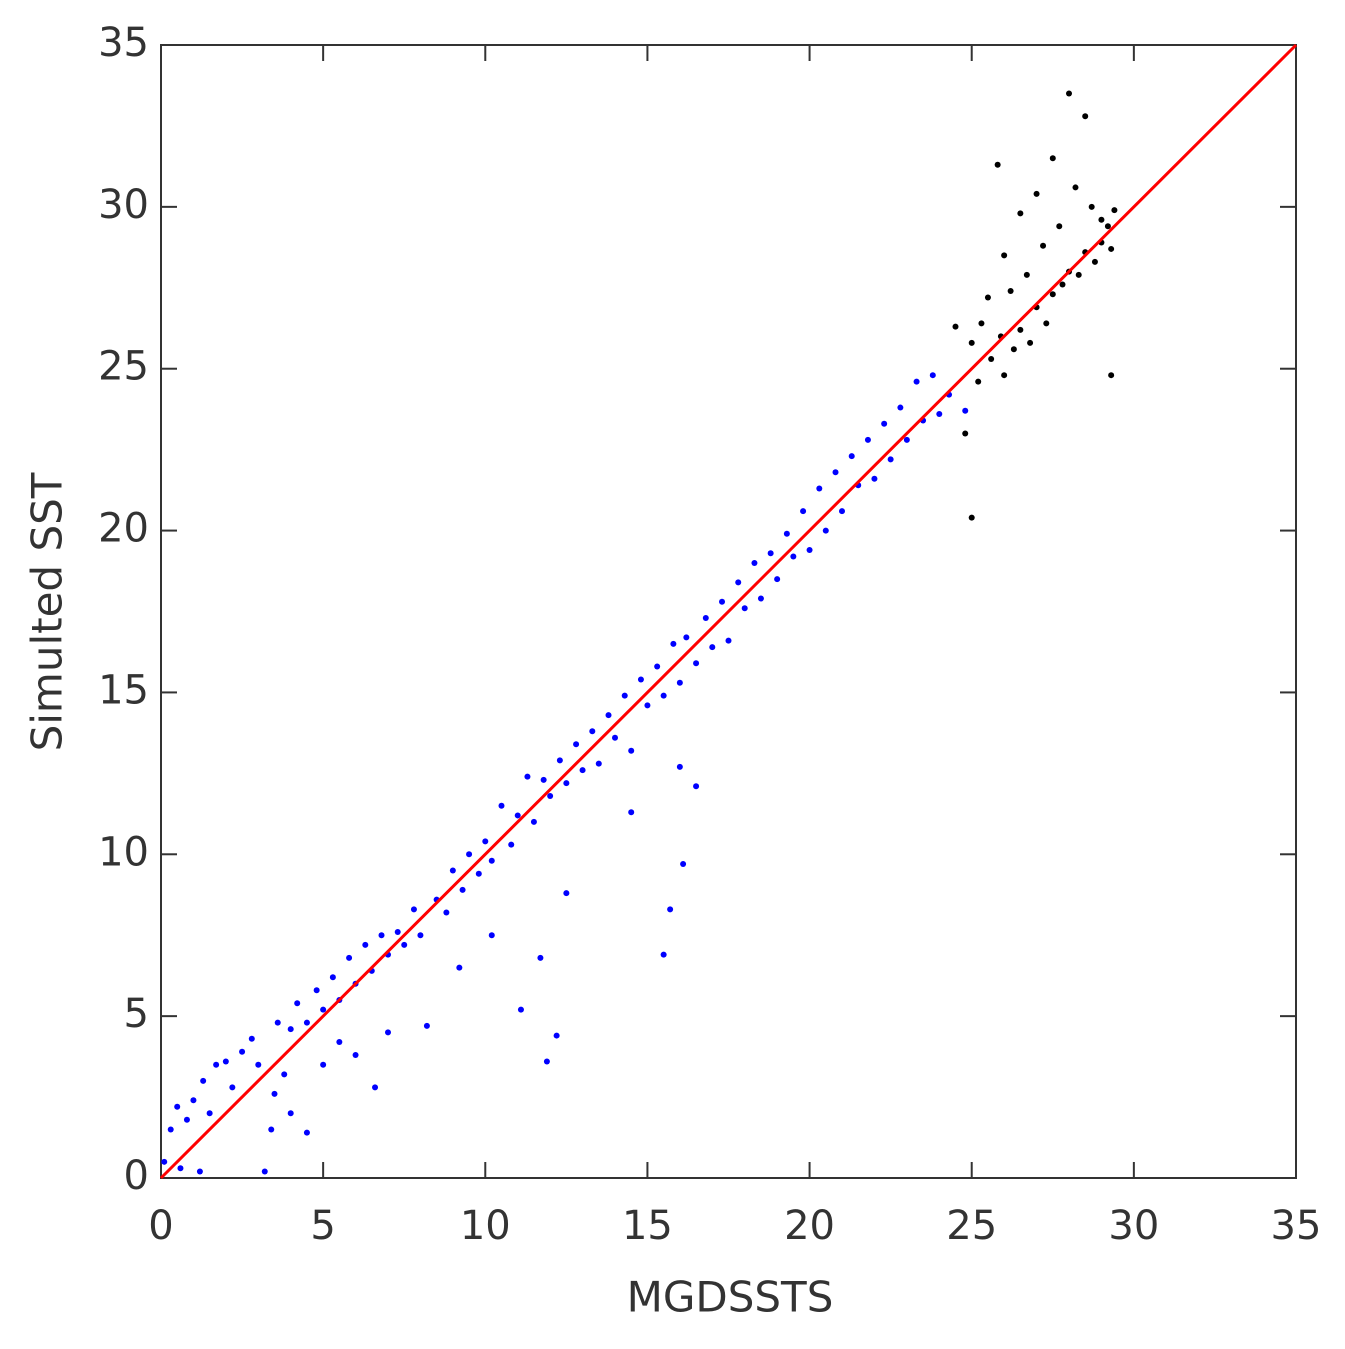 The width and height of the screenshot is (1345, 1349). Describe the element at coordinates (136, 1176) in the screenshot. I see `y-tick-label: 0` at that location.